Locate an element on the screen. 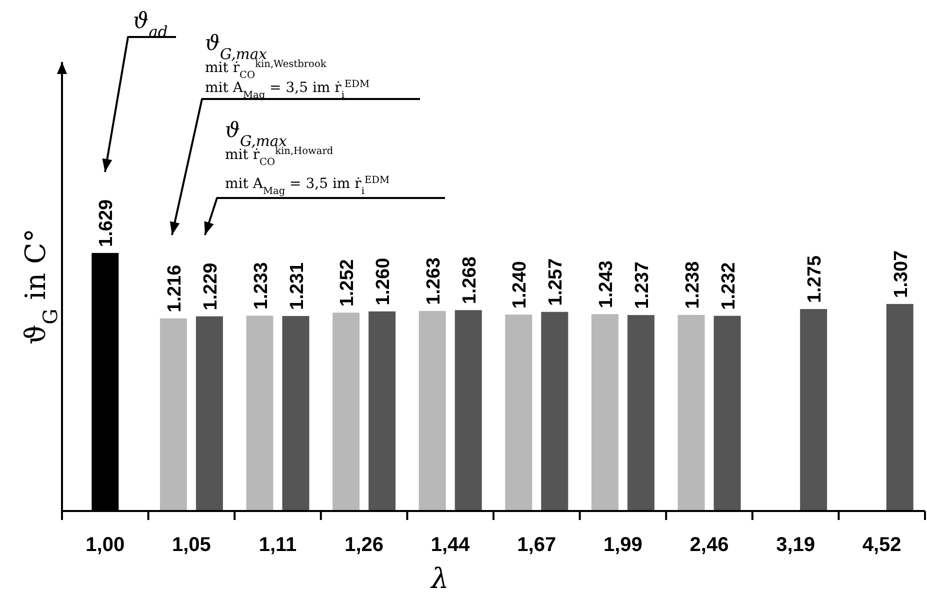  x-tick-label: 1,67 is located at coordinates (536, 545).